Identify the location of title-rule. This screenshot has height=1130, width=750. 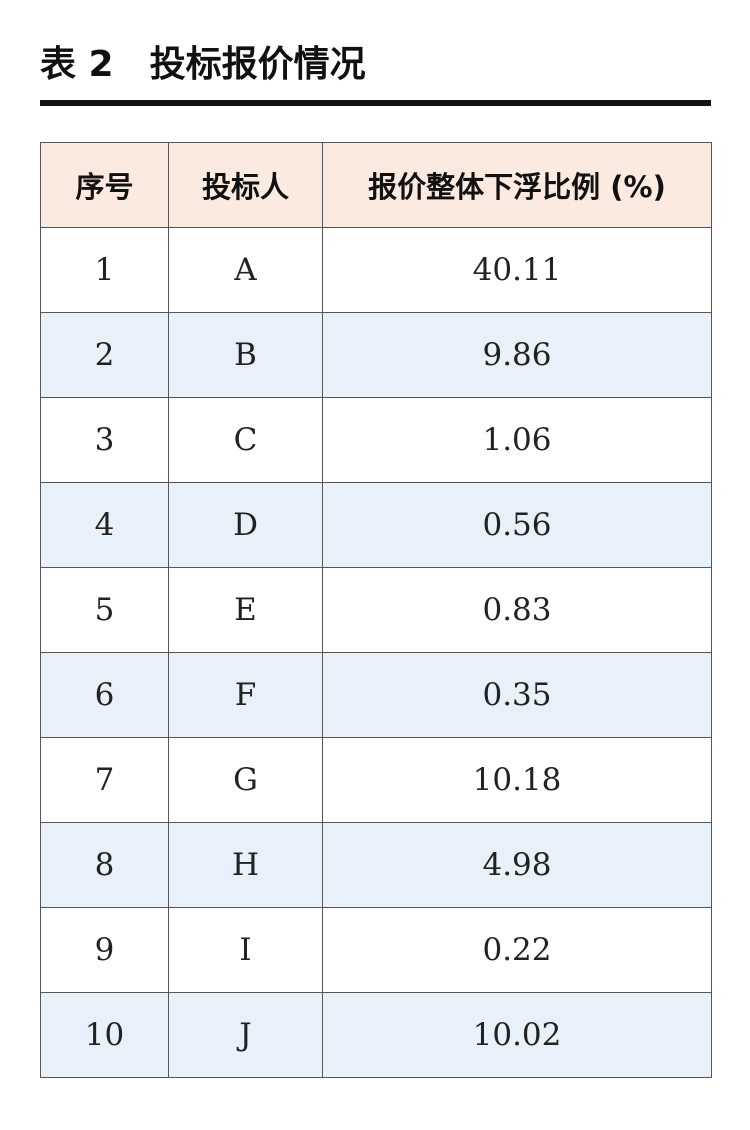
(375, 103).